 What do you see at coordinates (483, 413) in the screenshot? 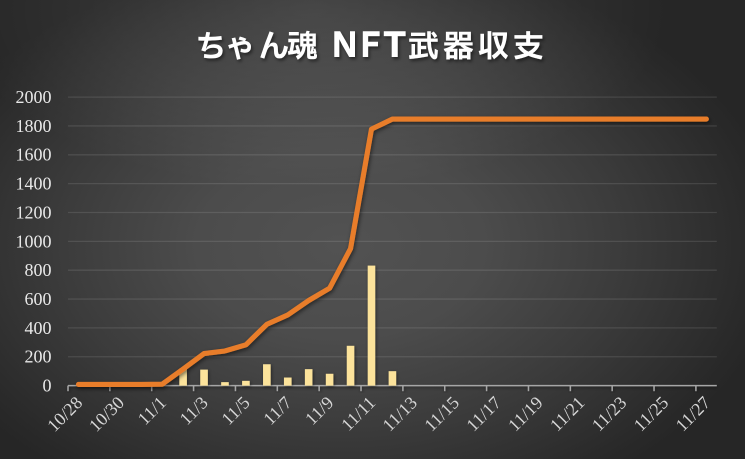
I see `svg-text: 11/17` at bounding box center [483, 413].